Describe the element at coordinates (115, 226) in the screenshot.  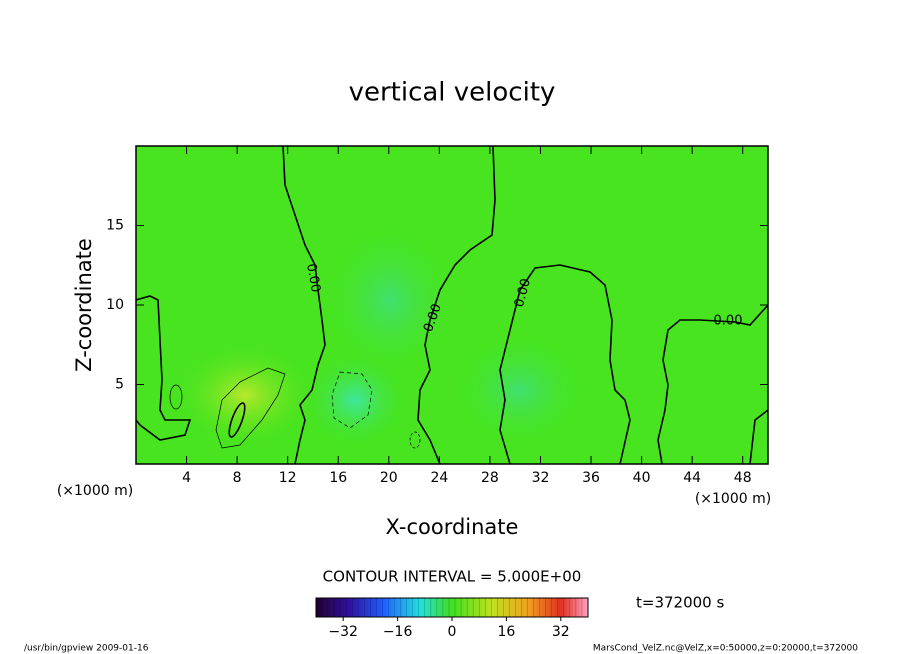
I see `y-tick-label: 15` at that location.